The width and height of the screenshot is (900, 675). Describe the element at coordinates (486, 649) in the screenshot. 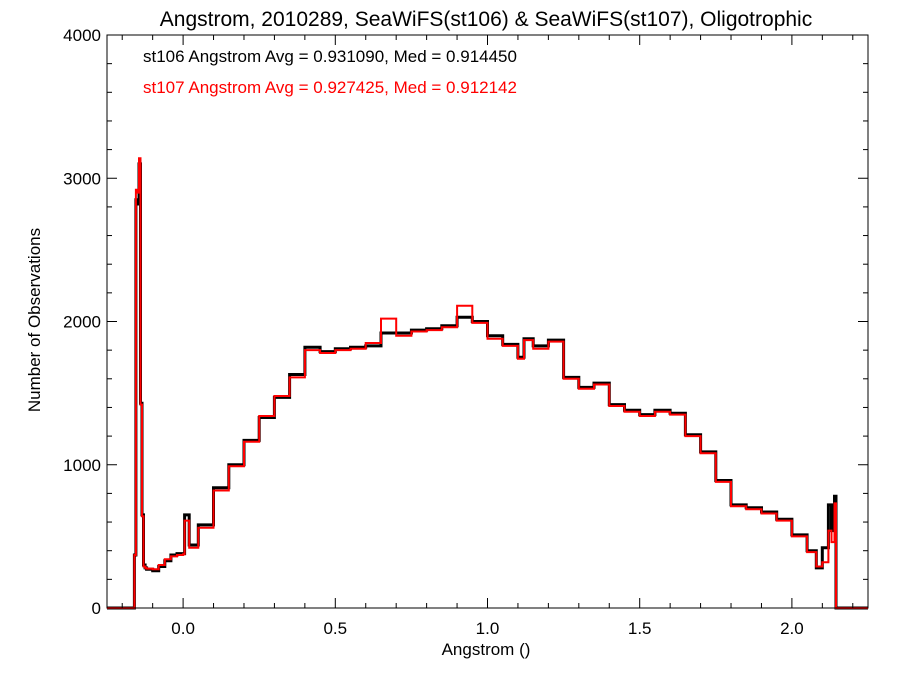

I see `x-axis-title: Angstrom ()` at that location.